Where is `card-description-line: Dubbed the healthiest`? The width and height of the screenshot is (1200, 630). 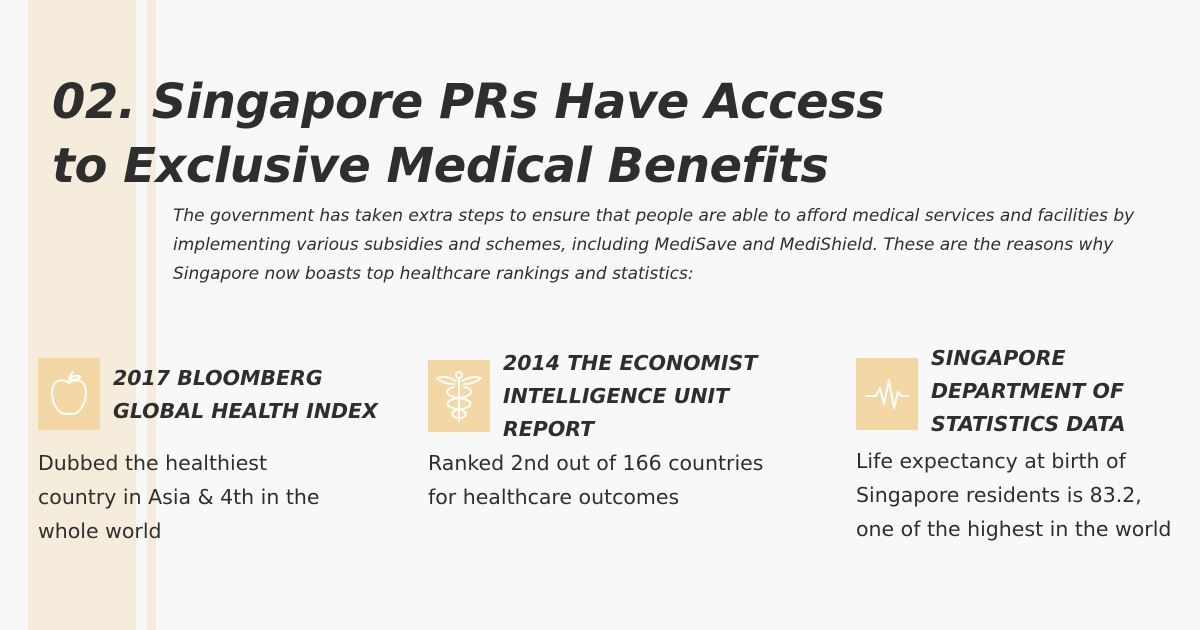 card-description-line: Dubbed the healthiest is located at coordinates (153, 463).